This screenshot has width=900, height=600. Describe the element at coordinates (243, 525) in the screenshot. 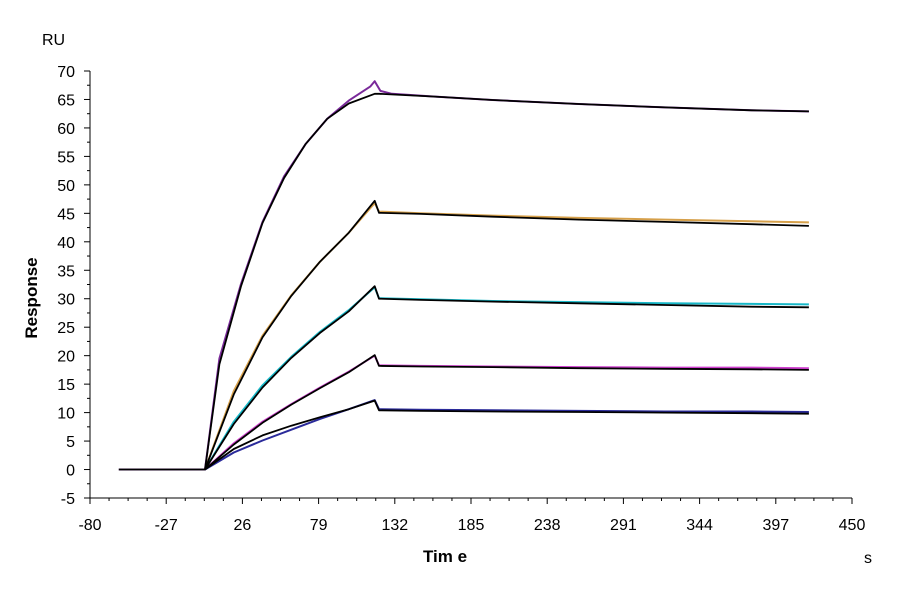

I see `x-tick-label: 26` at that location.